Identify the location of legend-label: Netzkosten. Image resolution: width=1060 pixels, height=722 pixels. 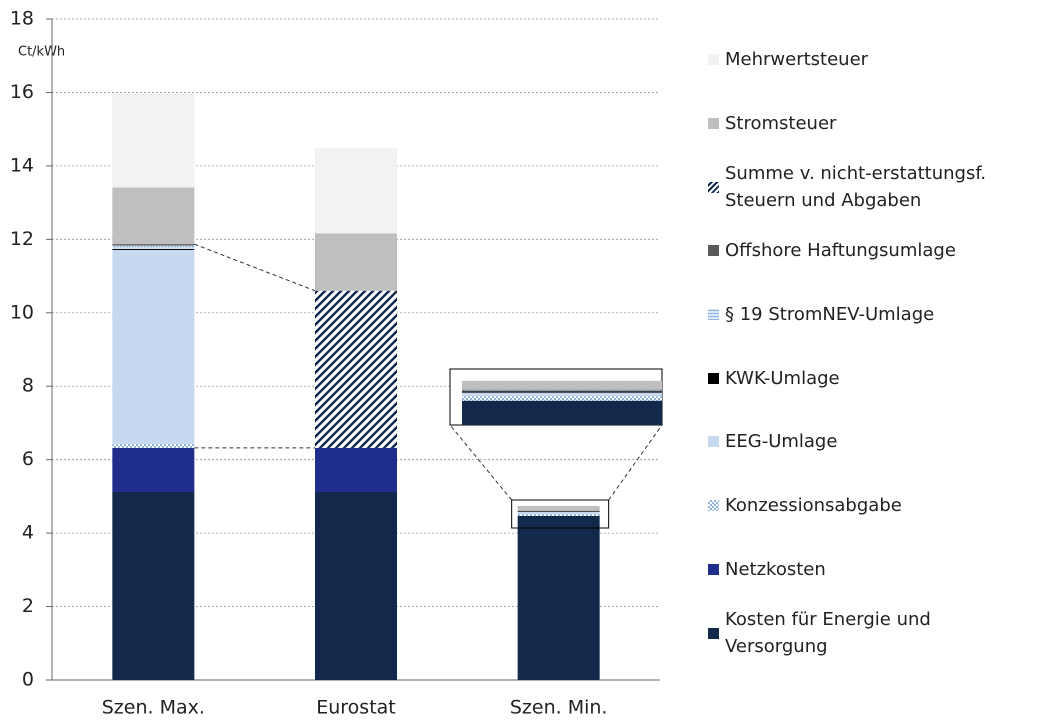
(775, 569).